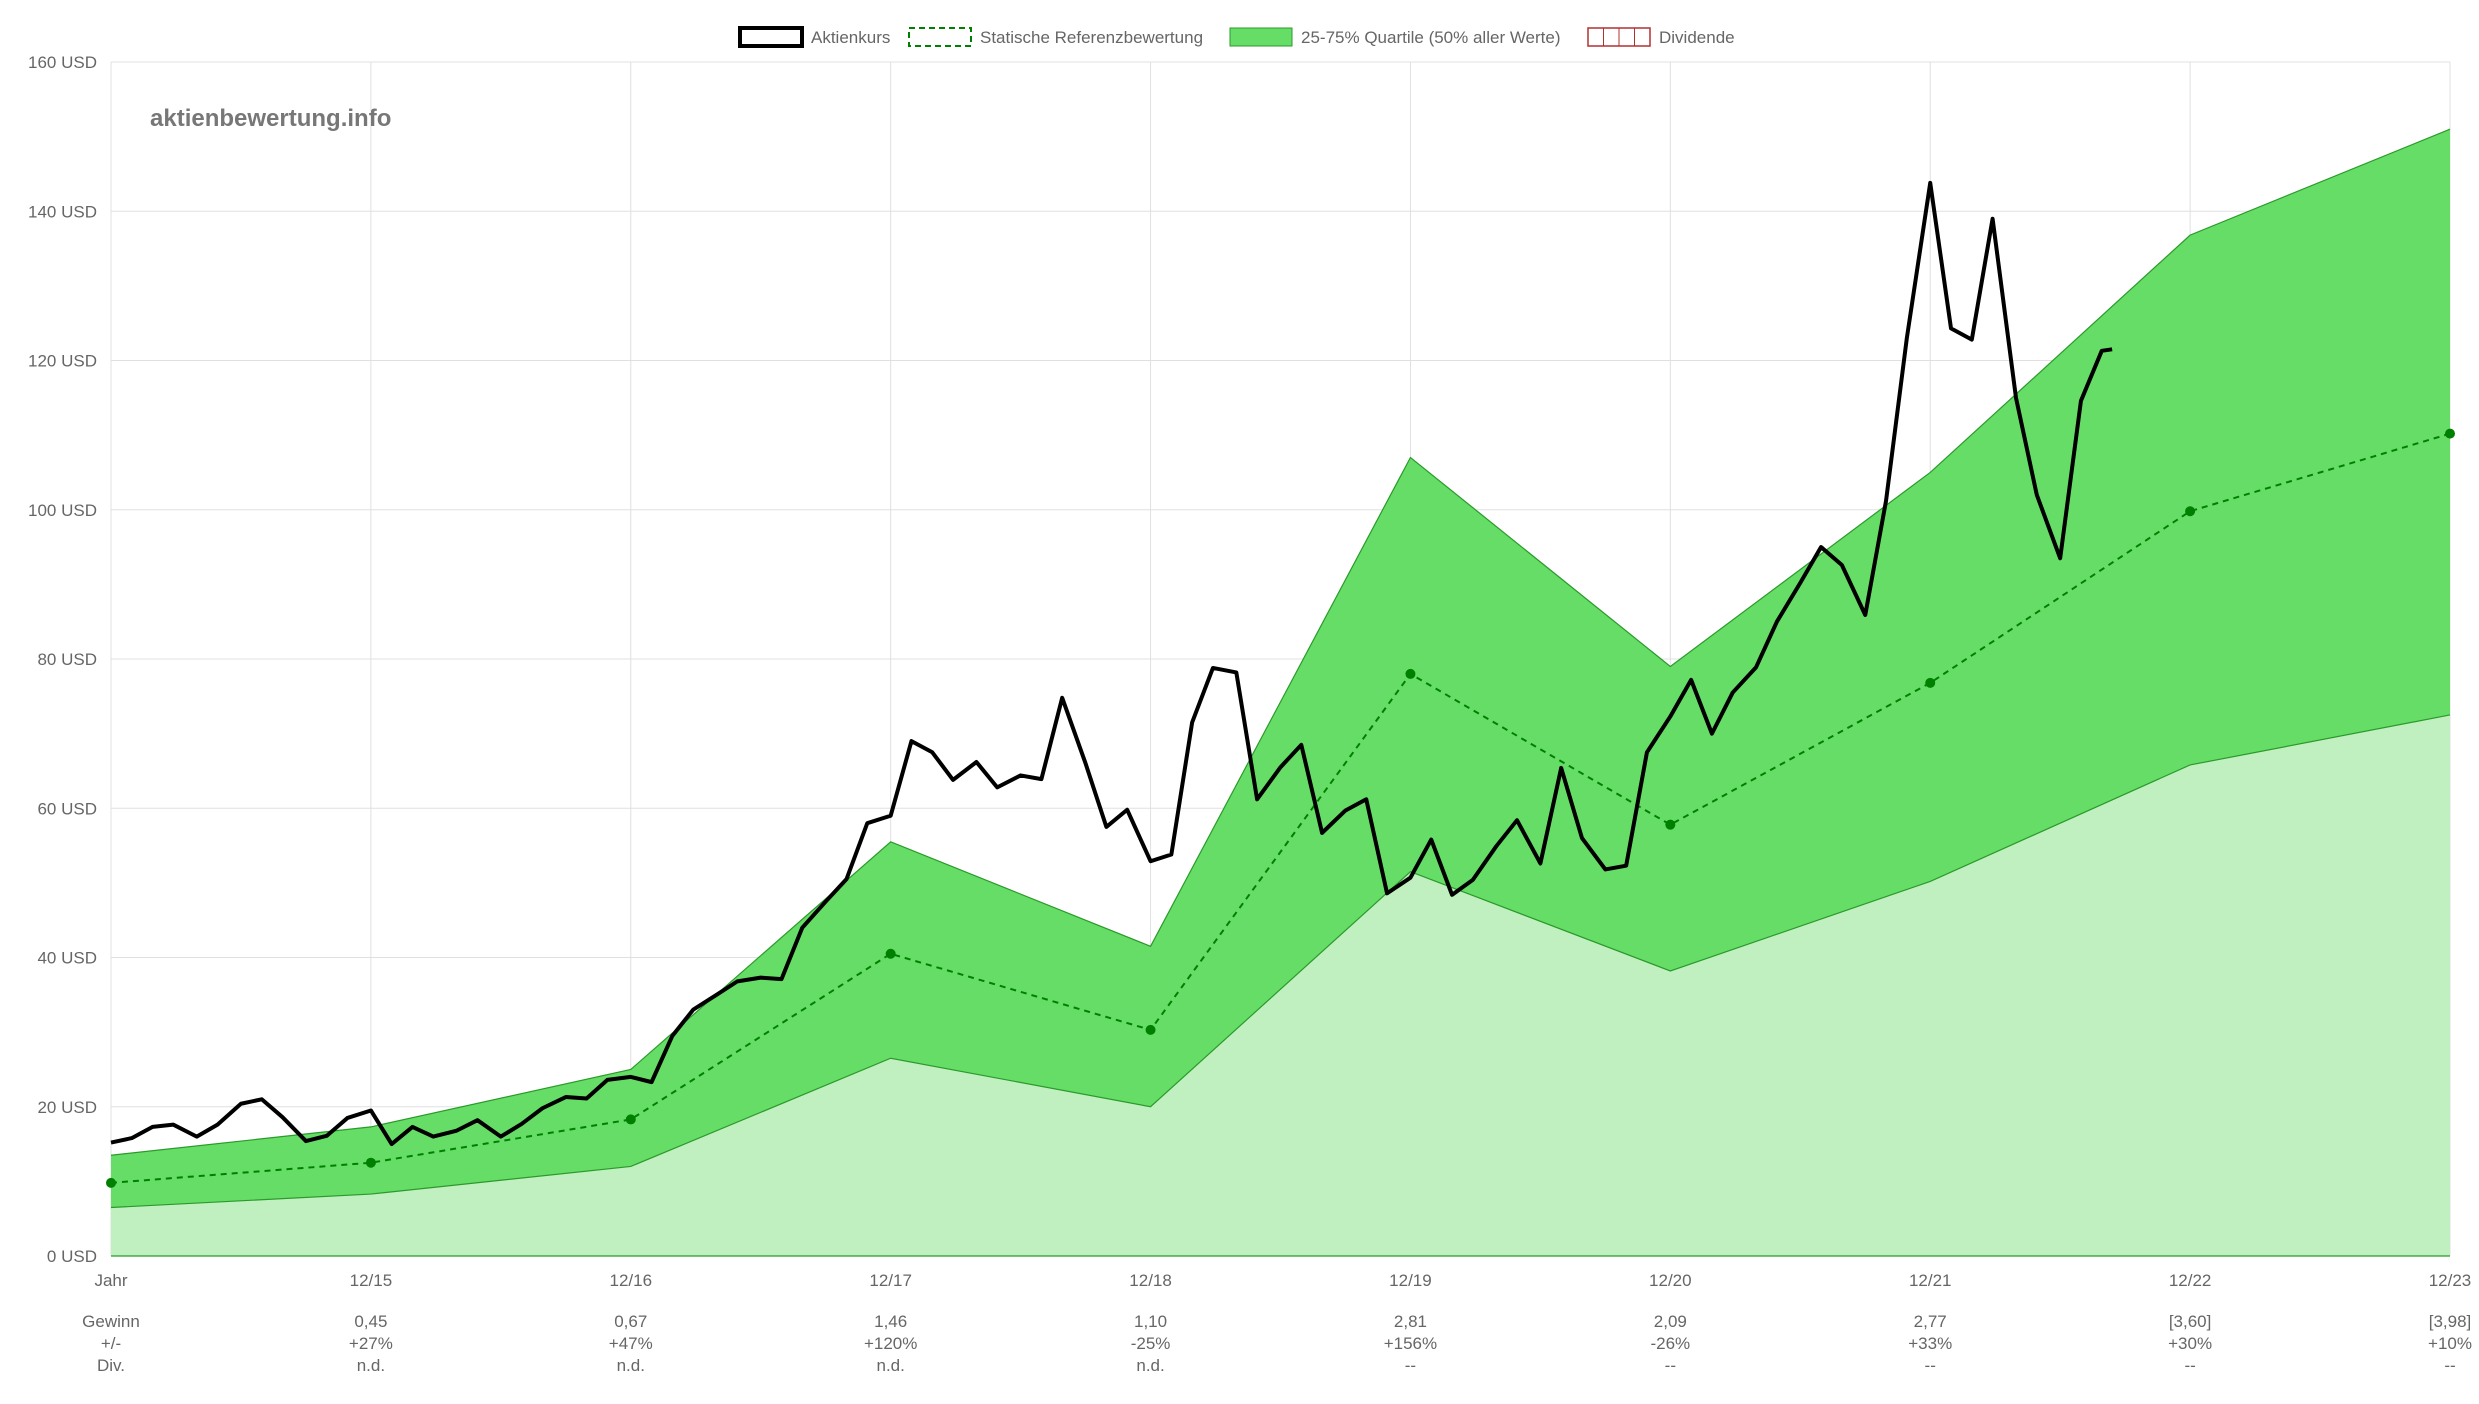  I want to click on y-tick-label: 60 USD, so click(67, 808).